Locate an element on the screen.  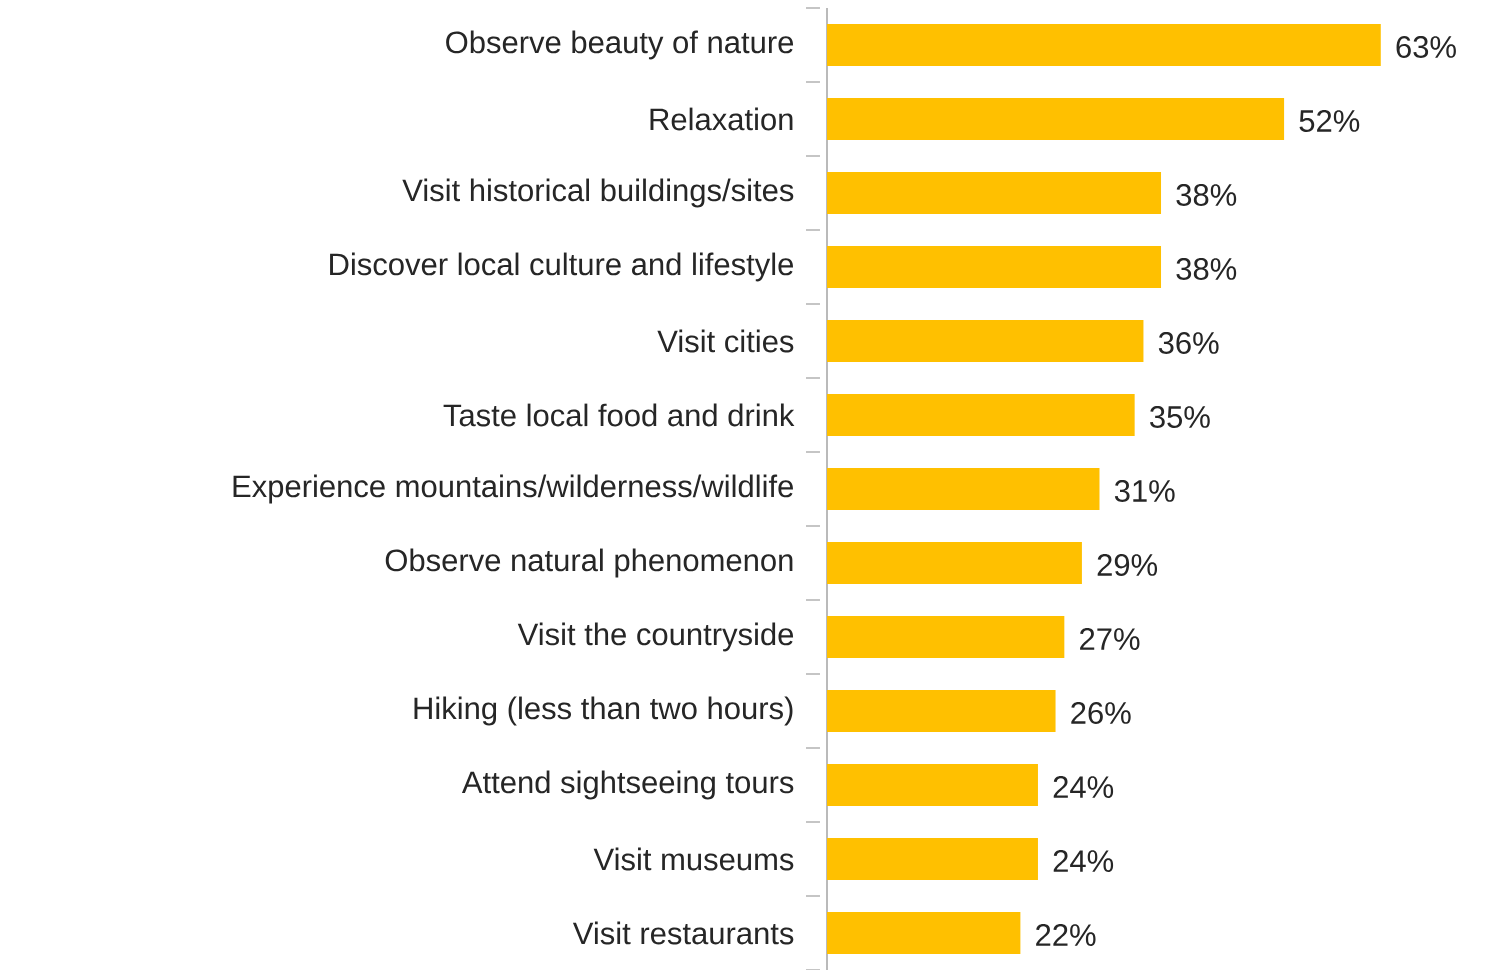
y-tick-label: Visit the countryside is located at coordinates (655, 637).